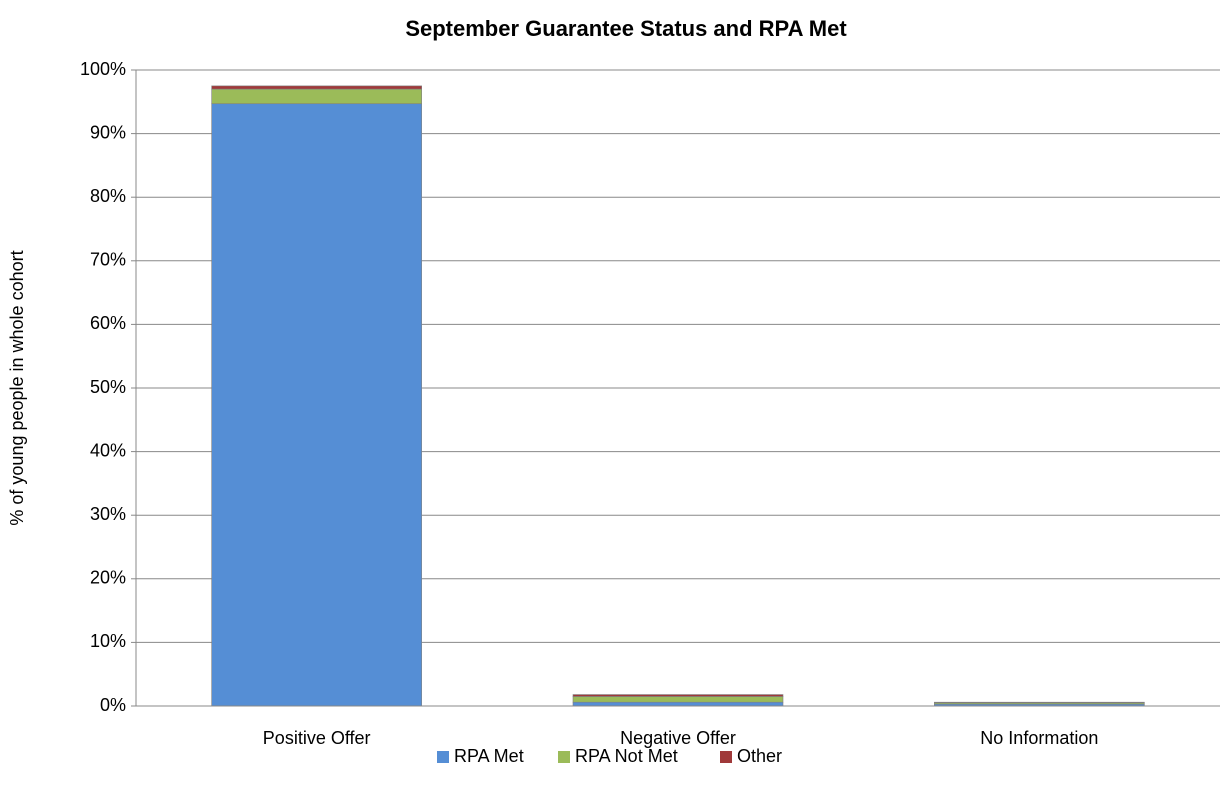  Describe the element at coordinates (108, 132) in the screenshot. I see `y-tick-label: 90%` at that location.